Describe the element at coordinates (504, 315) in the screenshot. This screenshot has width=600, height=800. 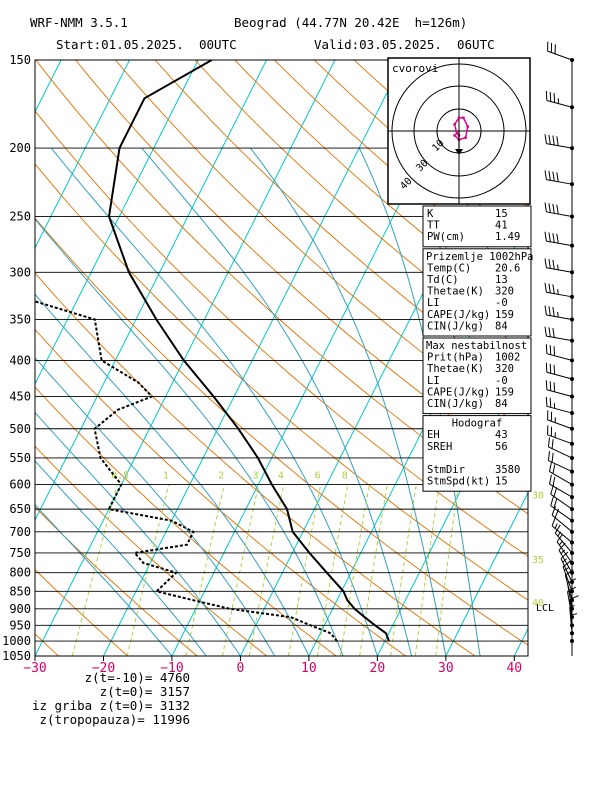
I see `index-value: 159` at that location.